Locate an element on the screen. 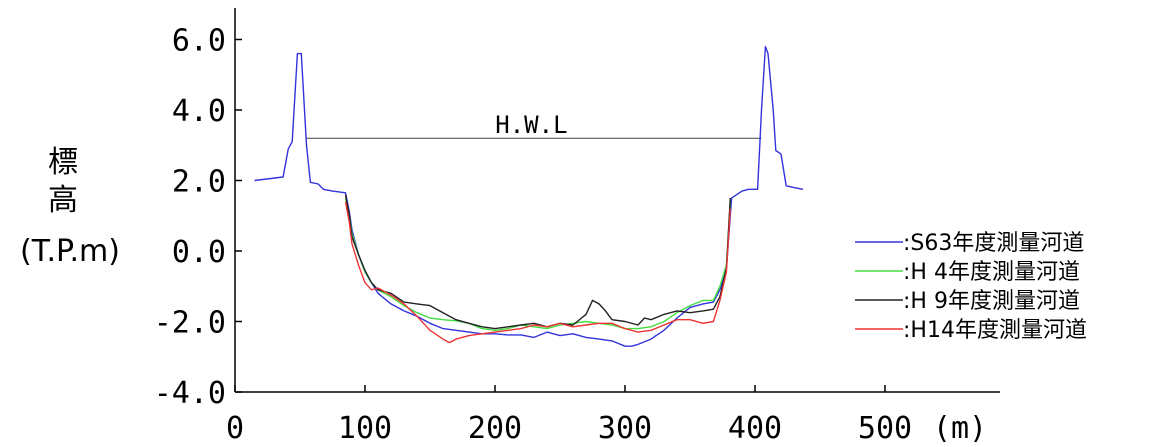  x-tick-label: 400 is located at coordinates (755, 428).